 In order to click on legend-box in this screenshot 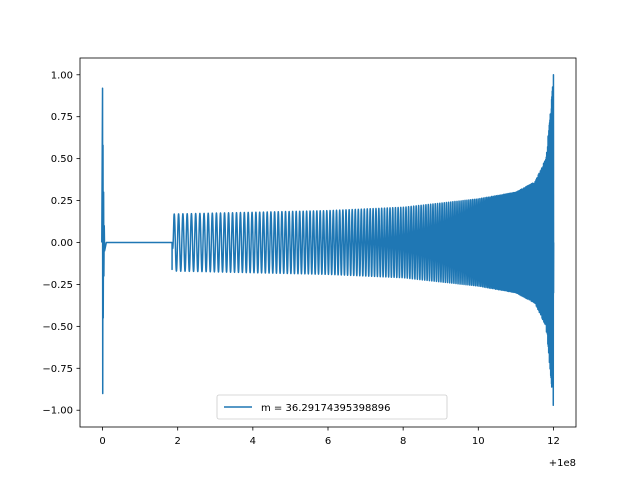, I will do `click(332, 407)`.